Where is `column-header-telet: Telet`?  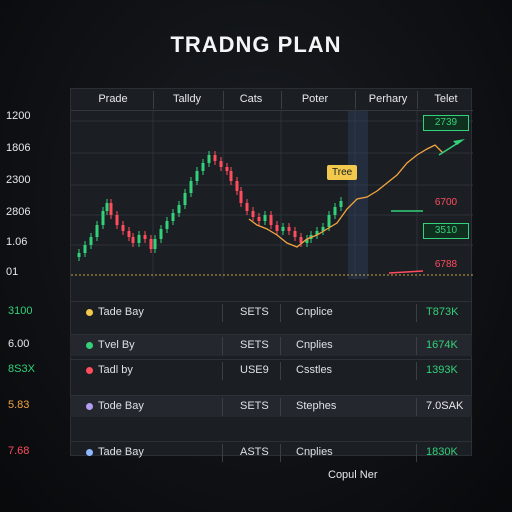 column-header-telet: Telet is located at coordinates (446, 99).